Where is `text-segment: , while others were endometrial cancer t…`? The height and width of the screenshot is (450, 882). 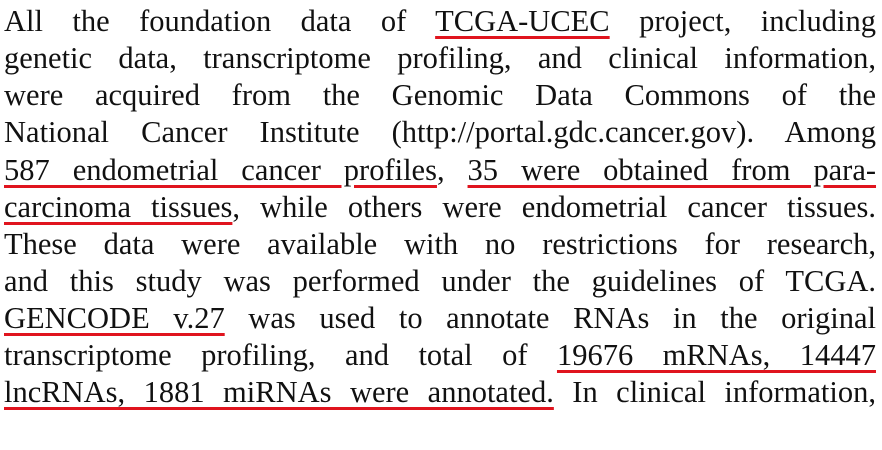
text-segment: , while others were endometrial cancer t… is located at coordinates (554, 207).